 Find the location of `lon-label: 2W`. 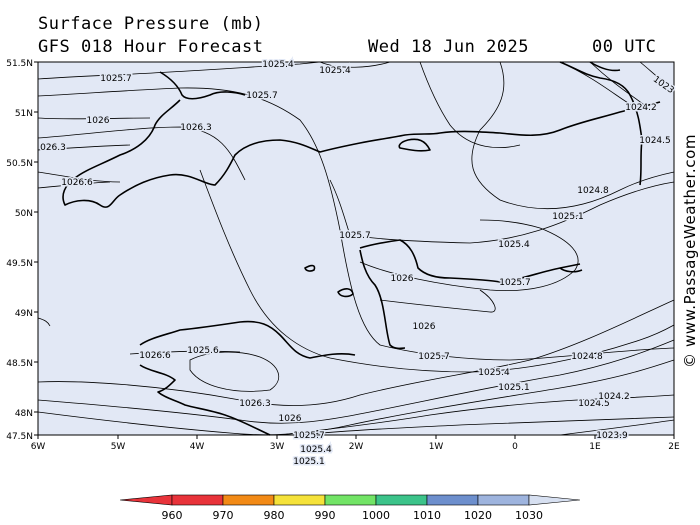

lon-label: 2W is located at coordinates (356, 447).